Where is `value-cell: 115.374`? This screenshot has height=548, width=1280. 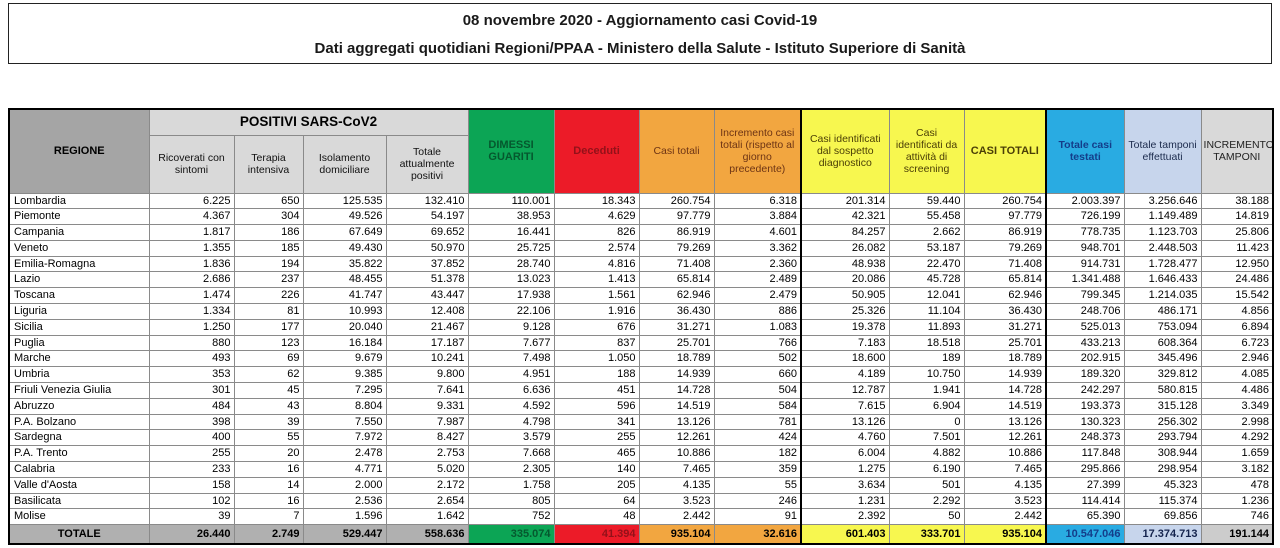
value-cell: 115.374 is located at coordinates (1162, 501).